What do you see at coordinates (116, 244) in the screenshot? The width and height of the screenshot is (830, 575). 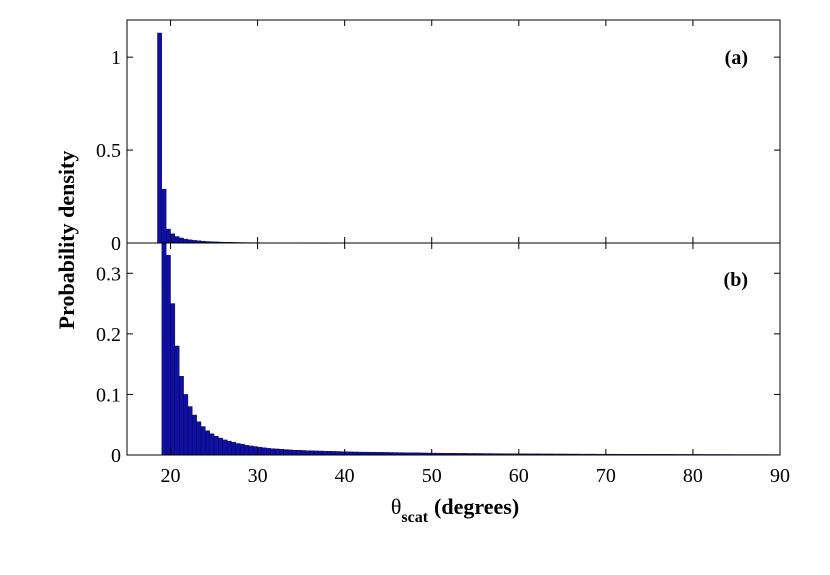 I see `panel-a-y-tick-label: 0` at bounding box center [116, 244].